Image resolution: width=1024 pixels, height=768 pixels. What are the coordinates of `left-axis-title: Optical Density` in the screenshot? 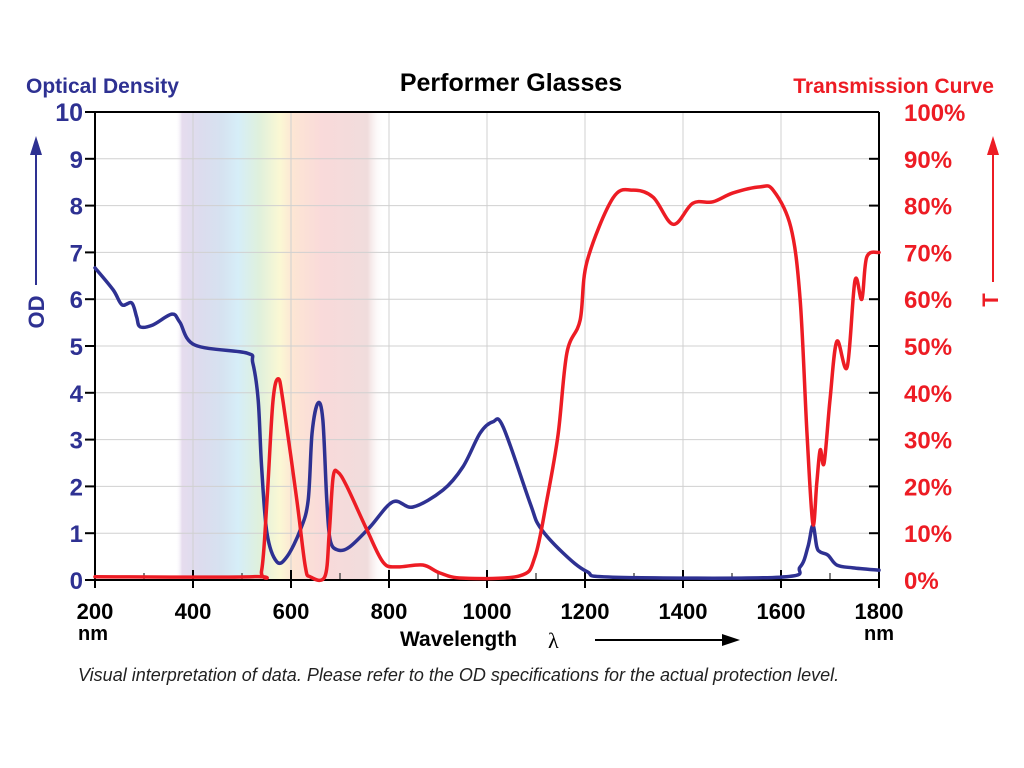 It's located at (102, 86).